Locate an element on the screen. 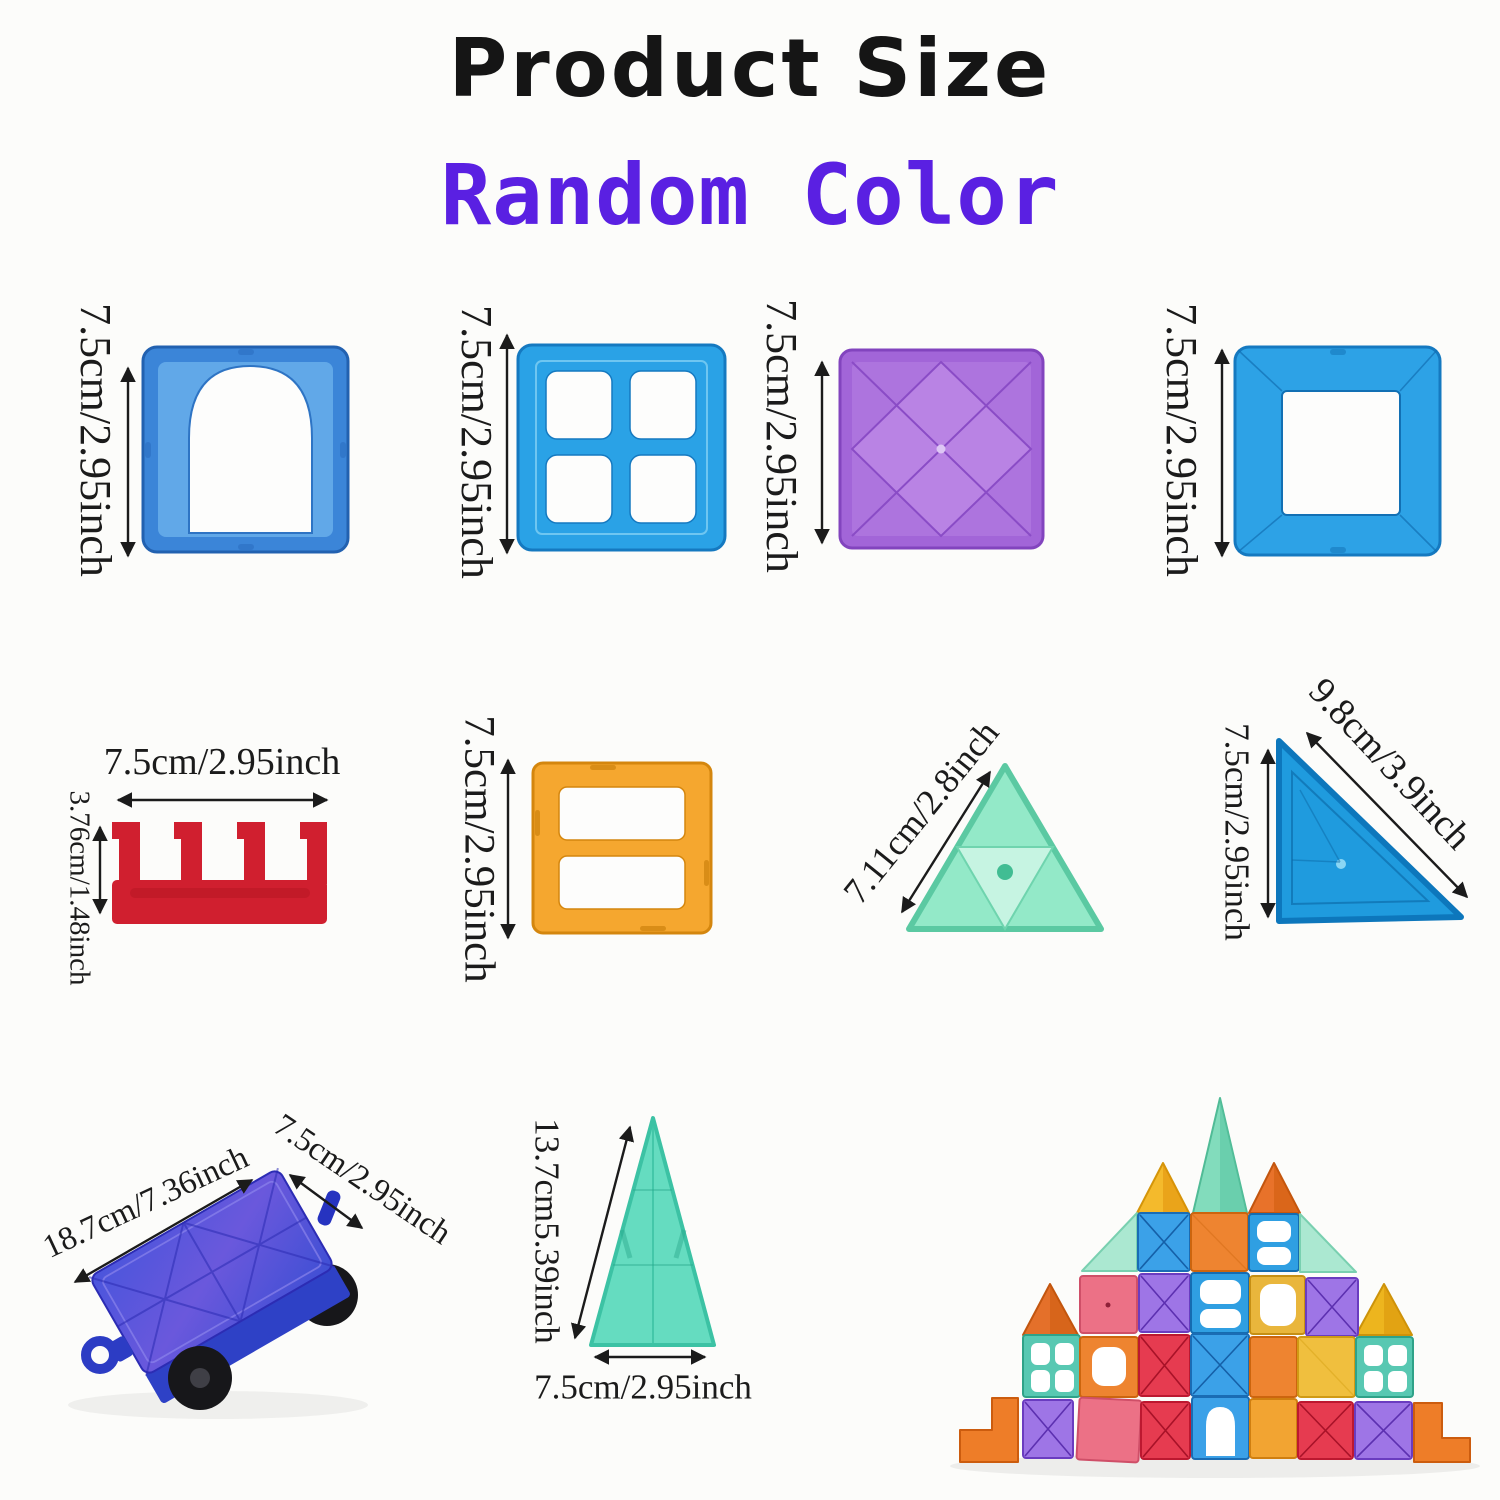 Image resolution: width=1500 pixels, height=1500 pixels. car-width-arrow is located at coordinates (326, 1201).